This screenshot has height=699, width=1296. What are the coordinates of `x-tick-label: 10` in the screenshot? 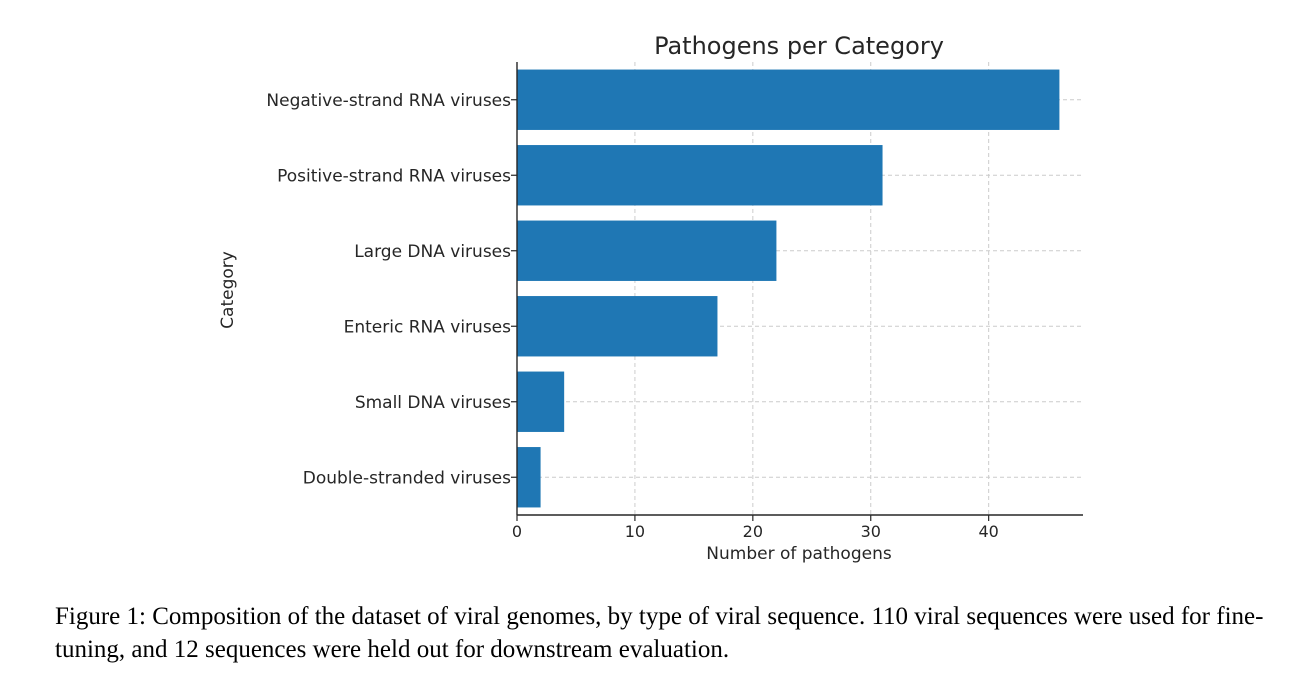 It's located at (635, 531).